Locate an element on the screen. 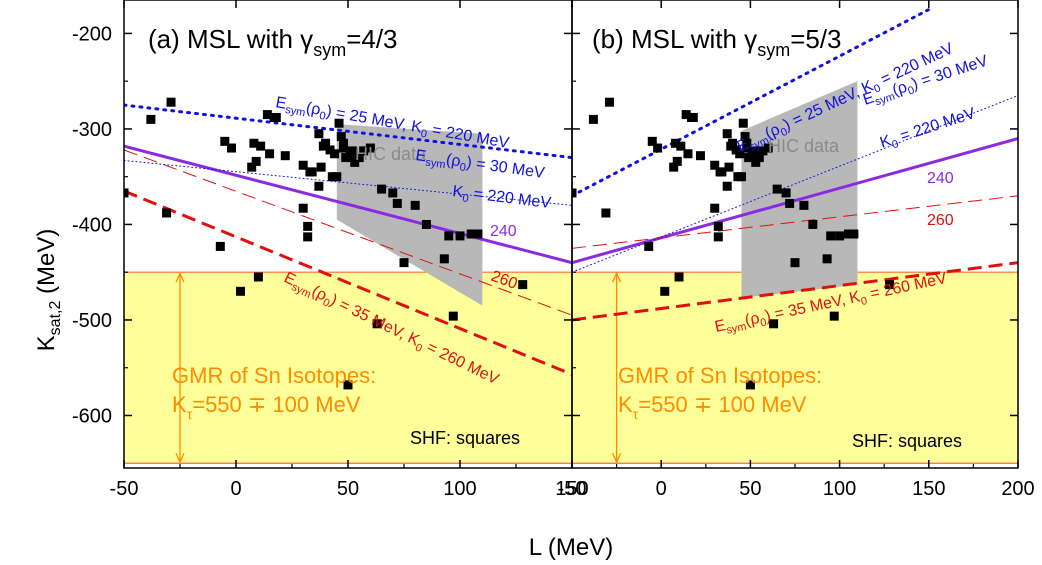  line-purple_240-a is located at coordinates (348, 204).